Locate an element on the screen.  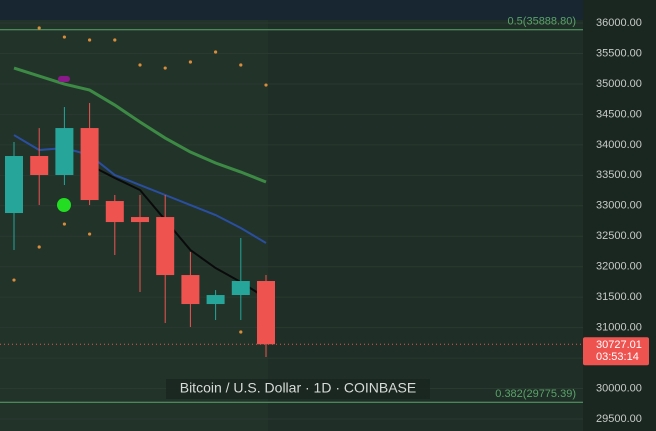
top-band is located at coordinates (291, 10).